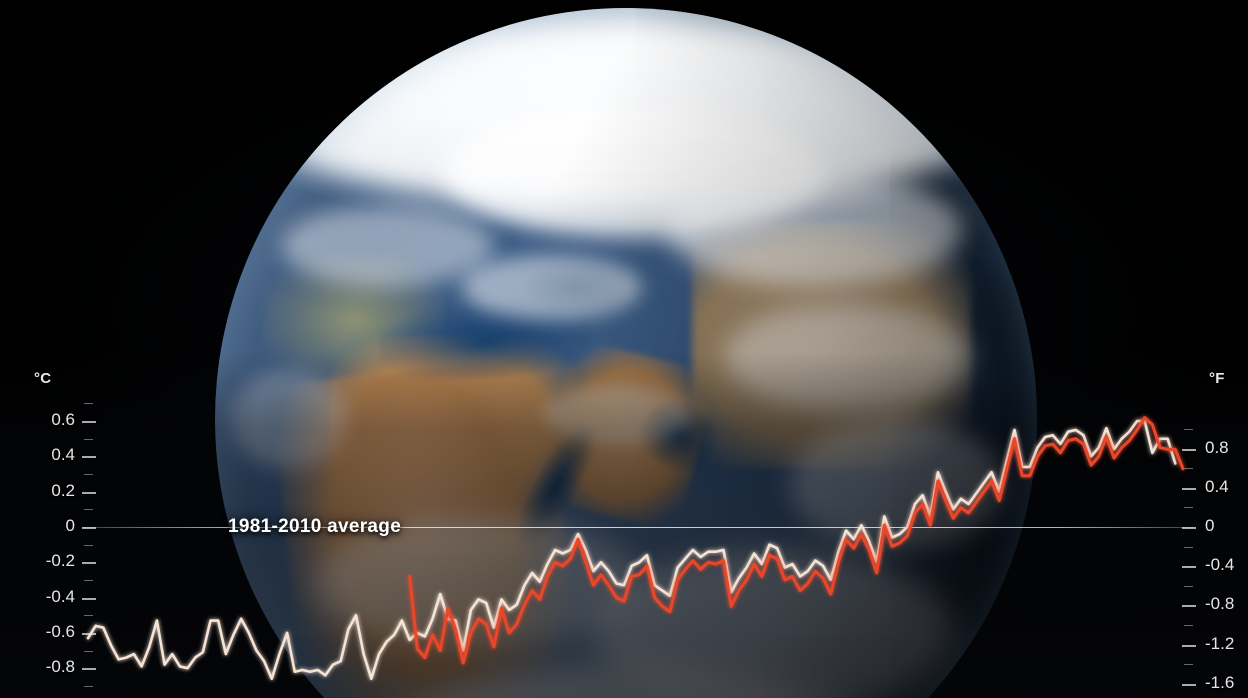 Image resolution: width=1248 pixels, height=698 pixels. I want to click on left-tick-label: 0.6, so click(63, 420).